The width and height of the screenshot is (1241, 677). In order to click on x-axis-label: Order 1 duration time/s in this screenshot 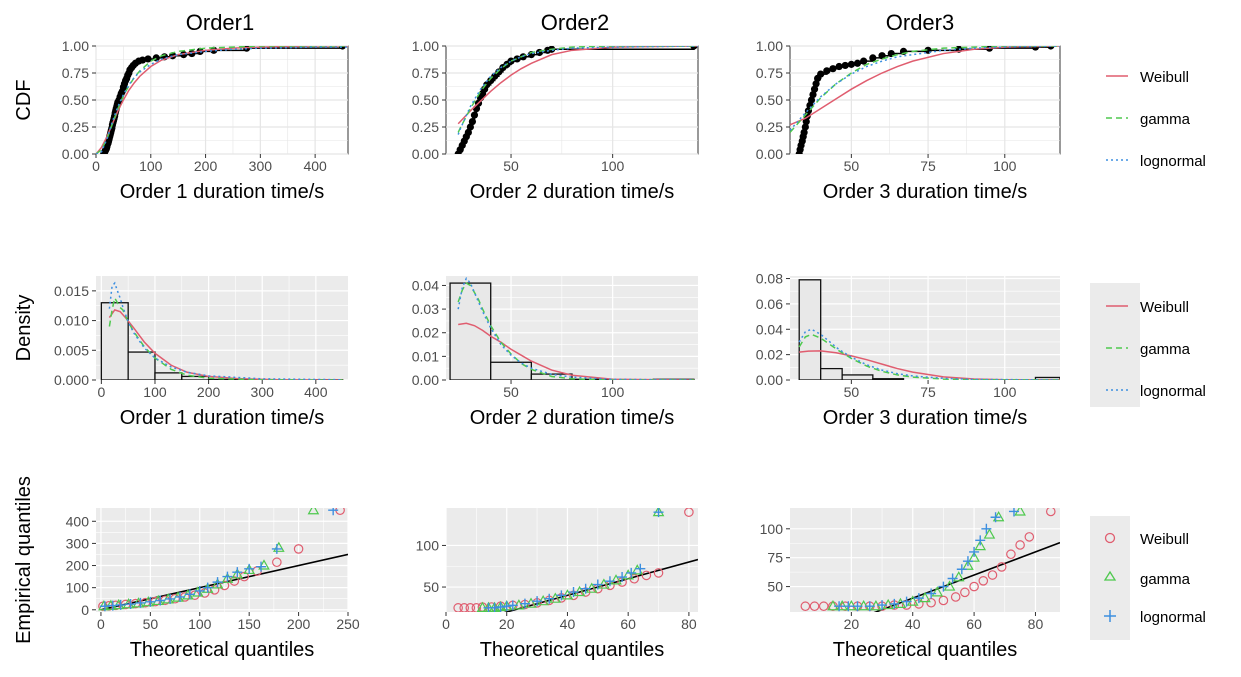, I will do `click(222, 418)`.